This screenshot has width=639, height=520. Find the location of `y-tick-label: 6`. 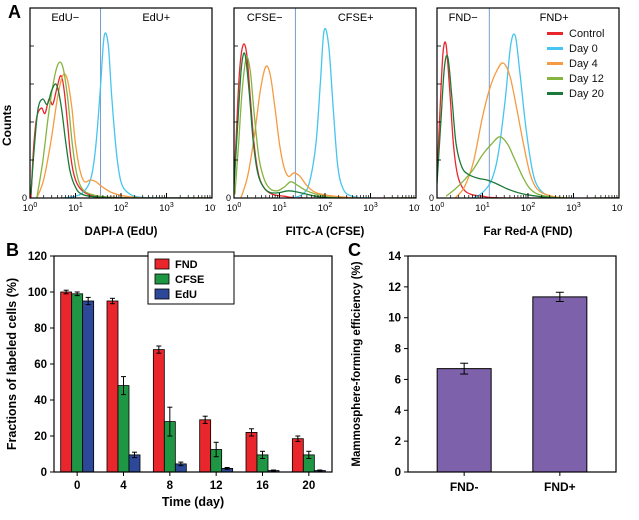

y-tick-label: 6 is located at coordinates (398, 380).